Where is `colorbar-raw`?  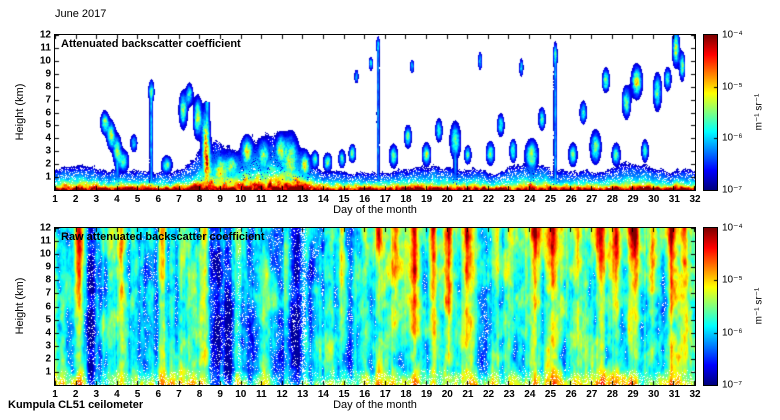 colorbar-raw is located at coordinates (710, 306).